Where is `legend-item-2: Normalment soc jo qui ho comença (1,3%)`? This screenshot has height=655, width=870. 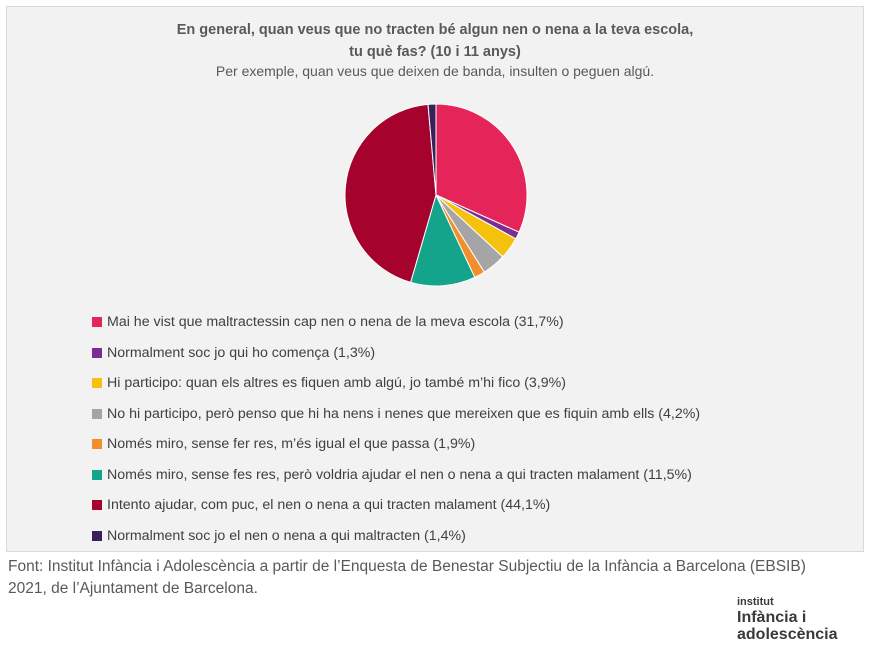
legend-item-2: Normalment soc jo qui ho comença (1,3%) is located at coordinates (396, 353).